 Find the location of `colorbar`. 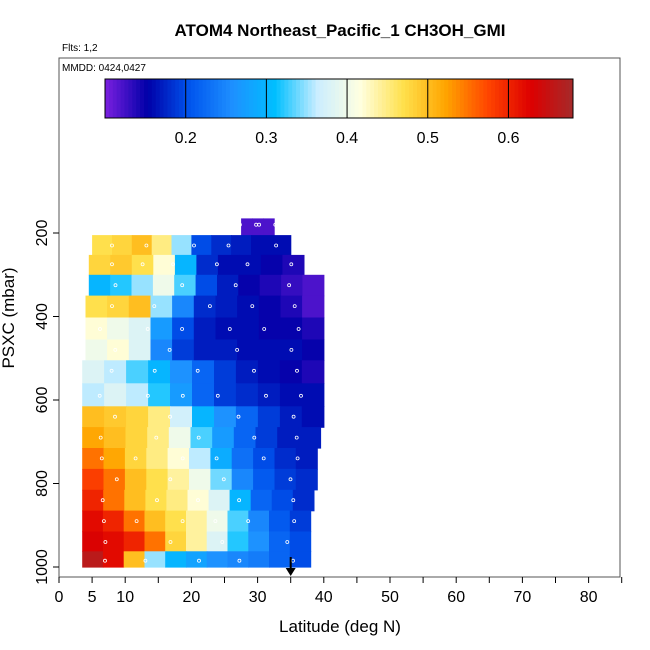

colorbar is located at coordinates (339, 98).